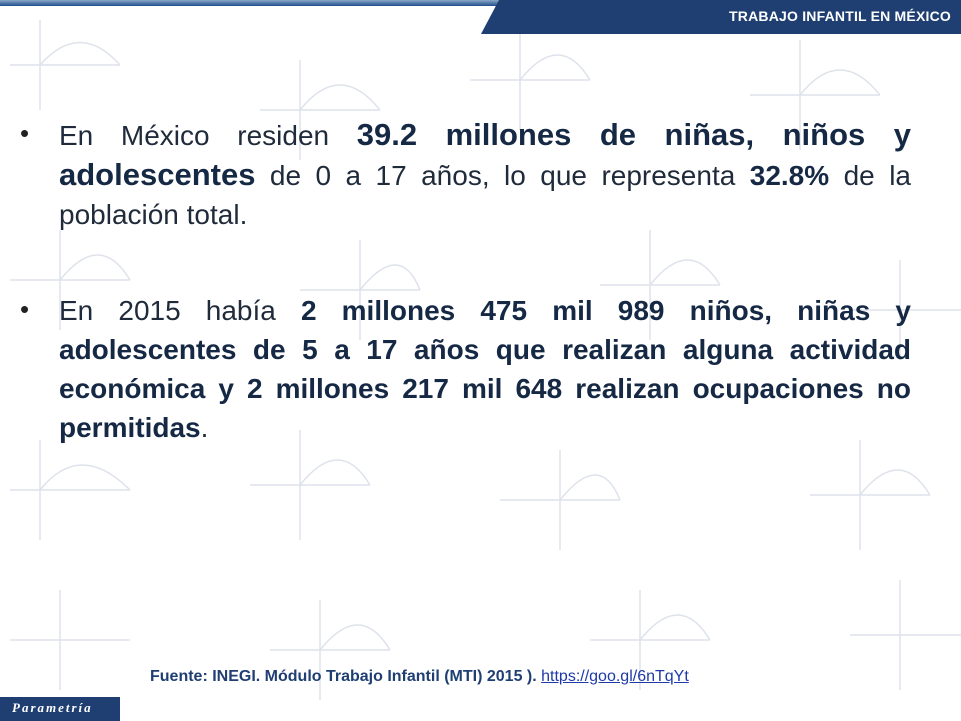 The width and height of the screenshot is (961, 721). What do you see at coordinates (52, 707) in the screenshot?
I see `logo-text: Parametría` at bounding box center [52, 707].